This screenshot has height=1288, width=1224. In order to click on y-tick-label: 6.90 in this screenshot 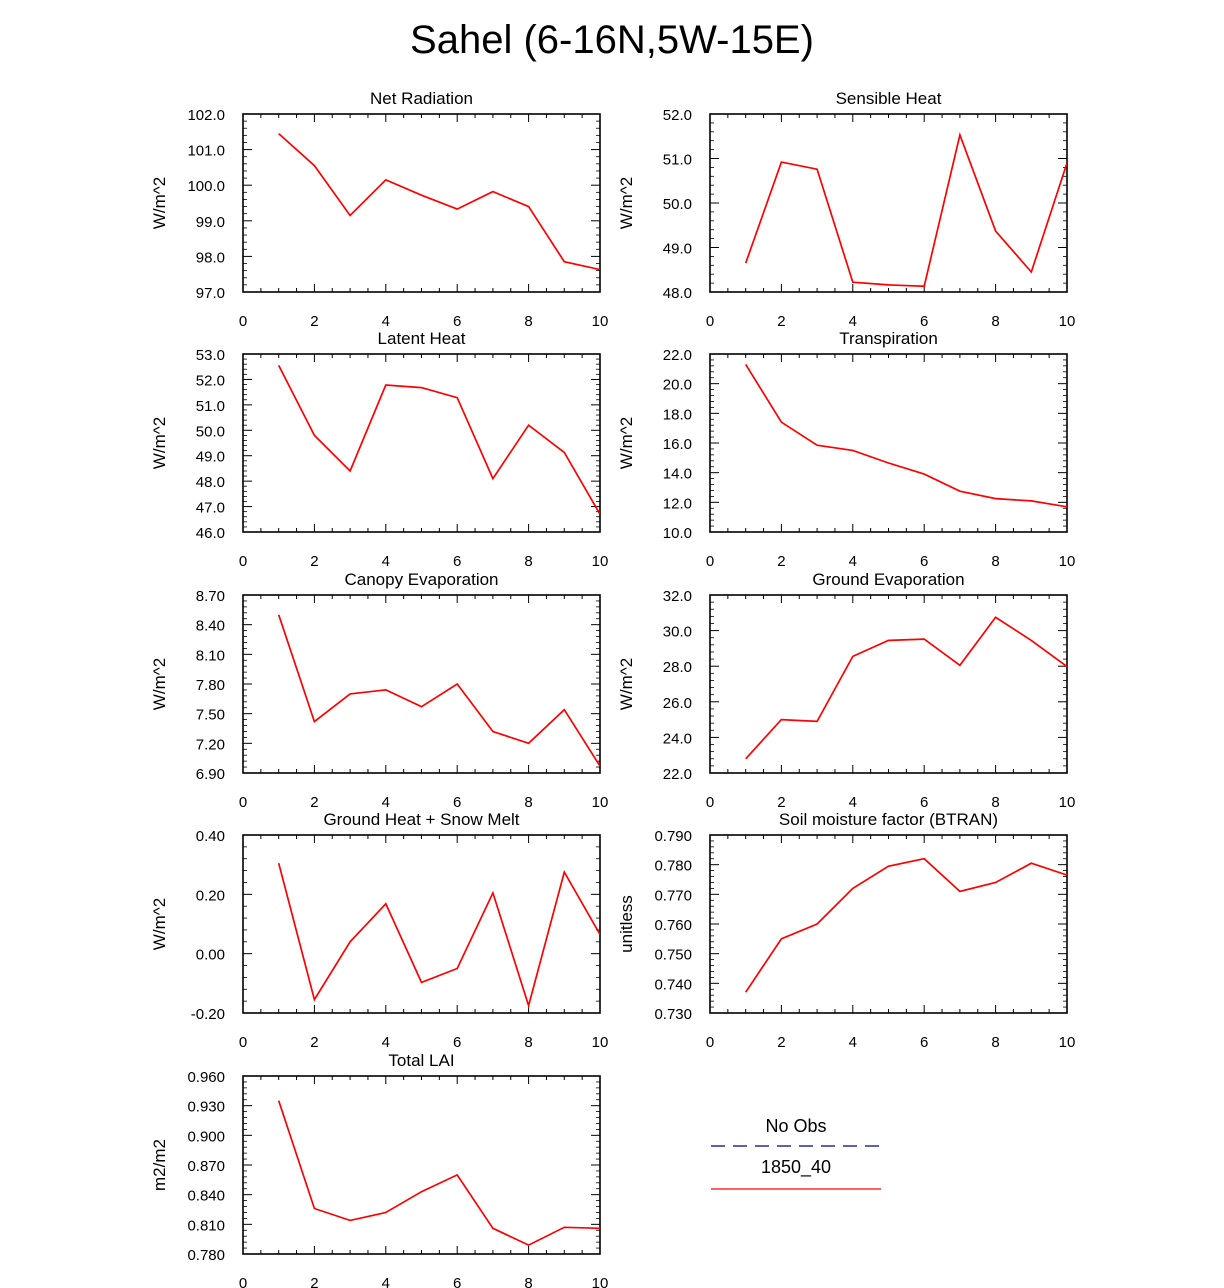, I will do `click(210, 774)`.